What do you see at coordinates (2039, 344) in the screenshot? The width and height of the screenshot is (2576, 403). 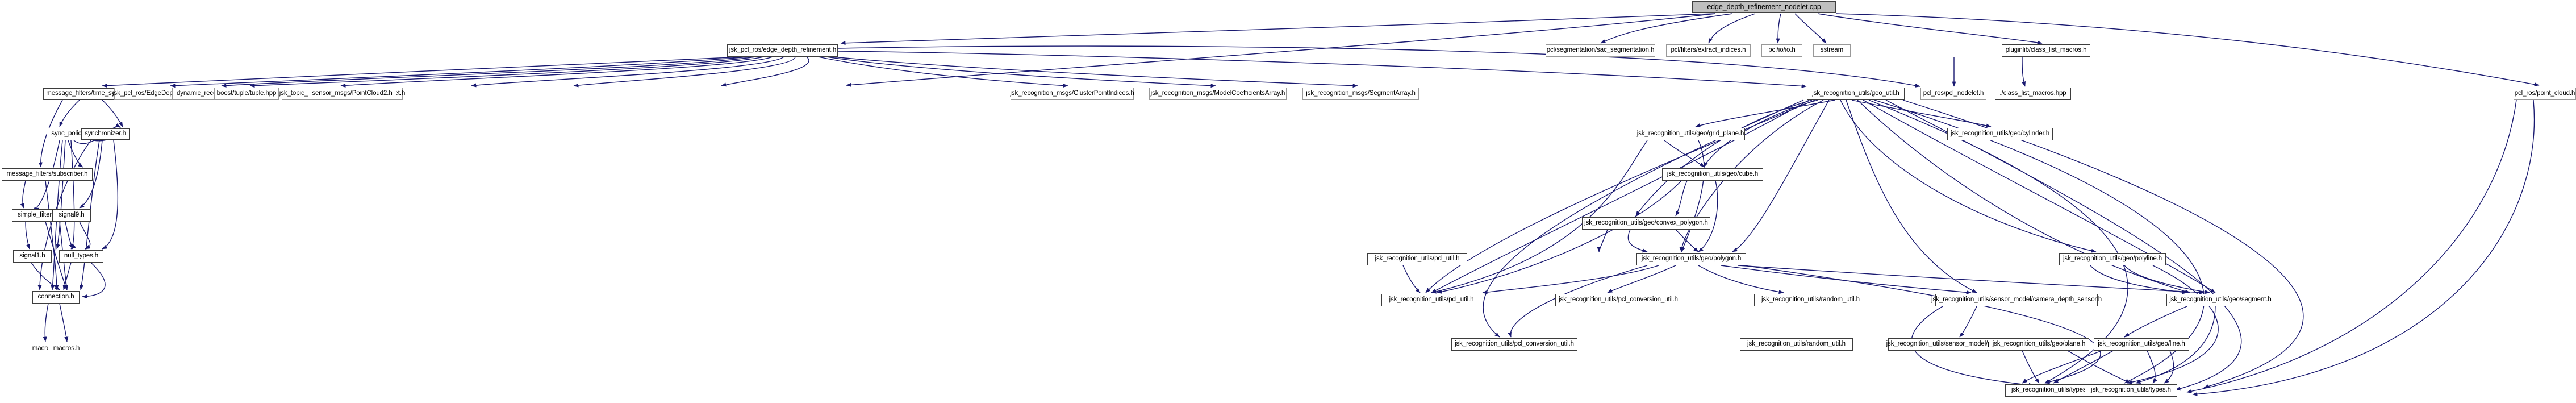 I see `graph-node-plane: jsk_recognition_utils/geo/plane.h` at bounding box center [2039, 344].